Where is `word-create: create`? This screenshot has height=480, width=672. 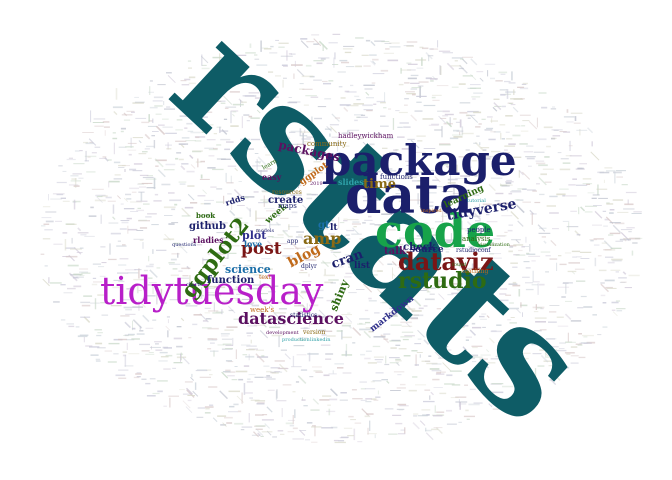
word-create: create is located at coordinates (286, 200).